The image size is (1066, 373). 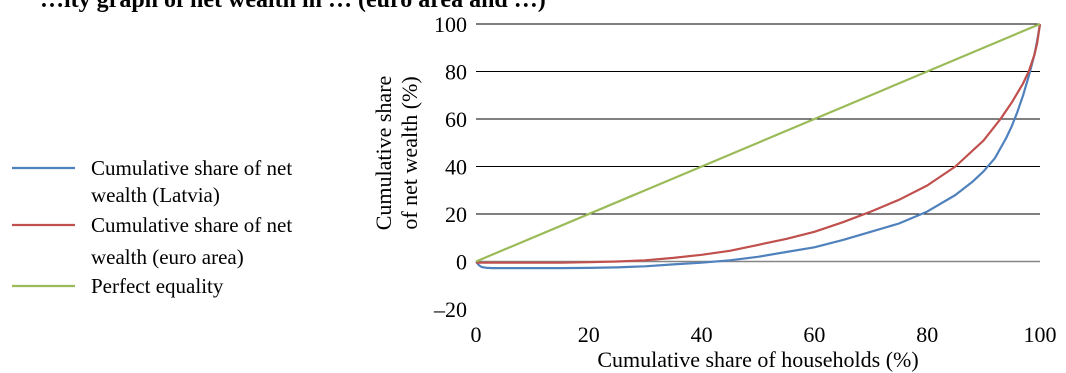 I want to click on y-tick-20: 20, so click(x=456, y=214).